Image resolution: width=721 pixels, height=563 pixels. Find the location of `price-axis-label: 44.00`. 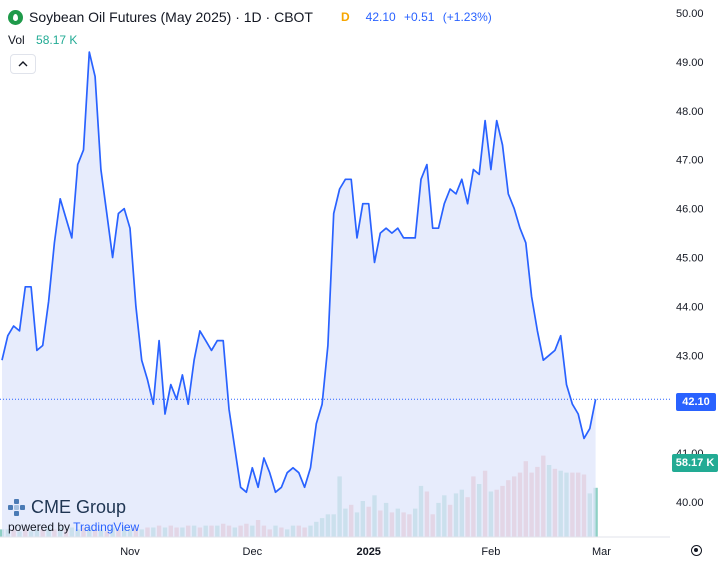

price-axis-label: 44.00 is located at coordinates (690, 307).